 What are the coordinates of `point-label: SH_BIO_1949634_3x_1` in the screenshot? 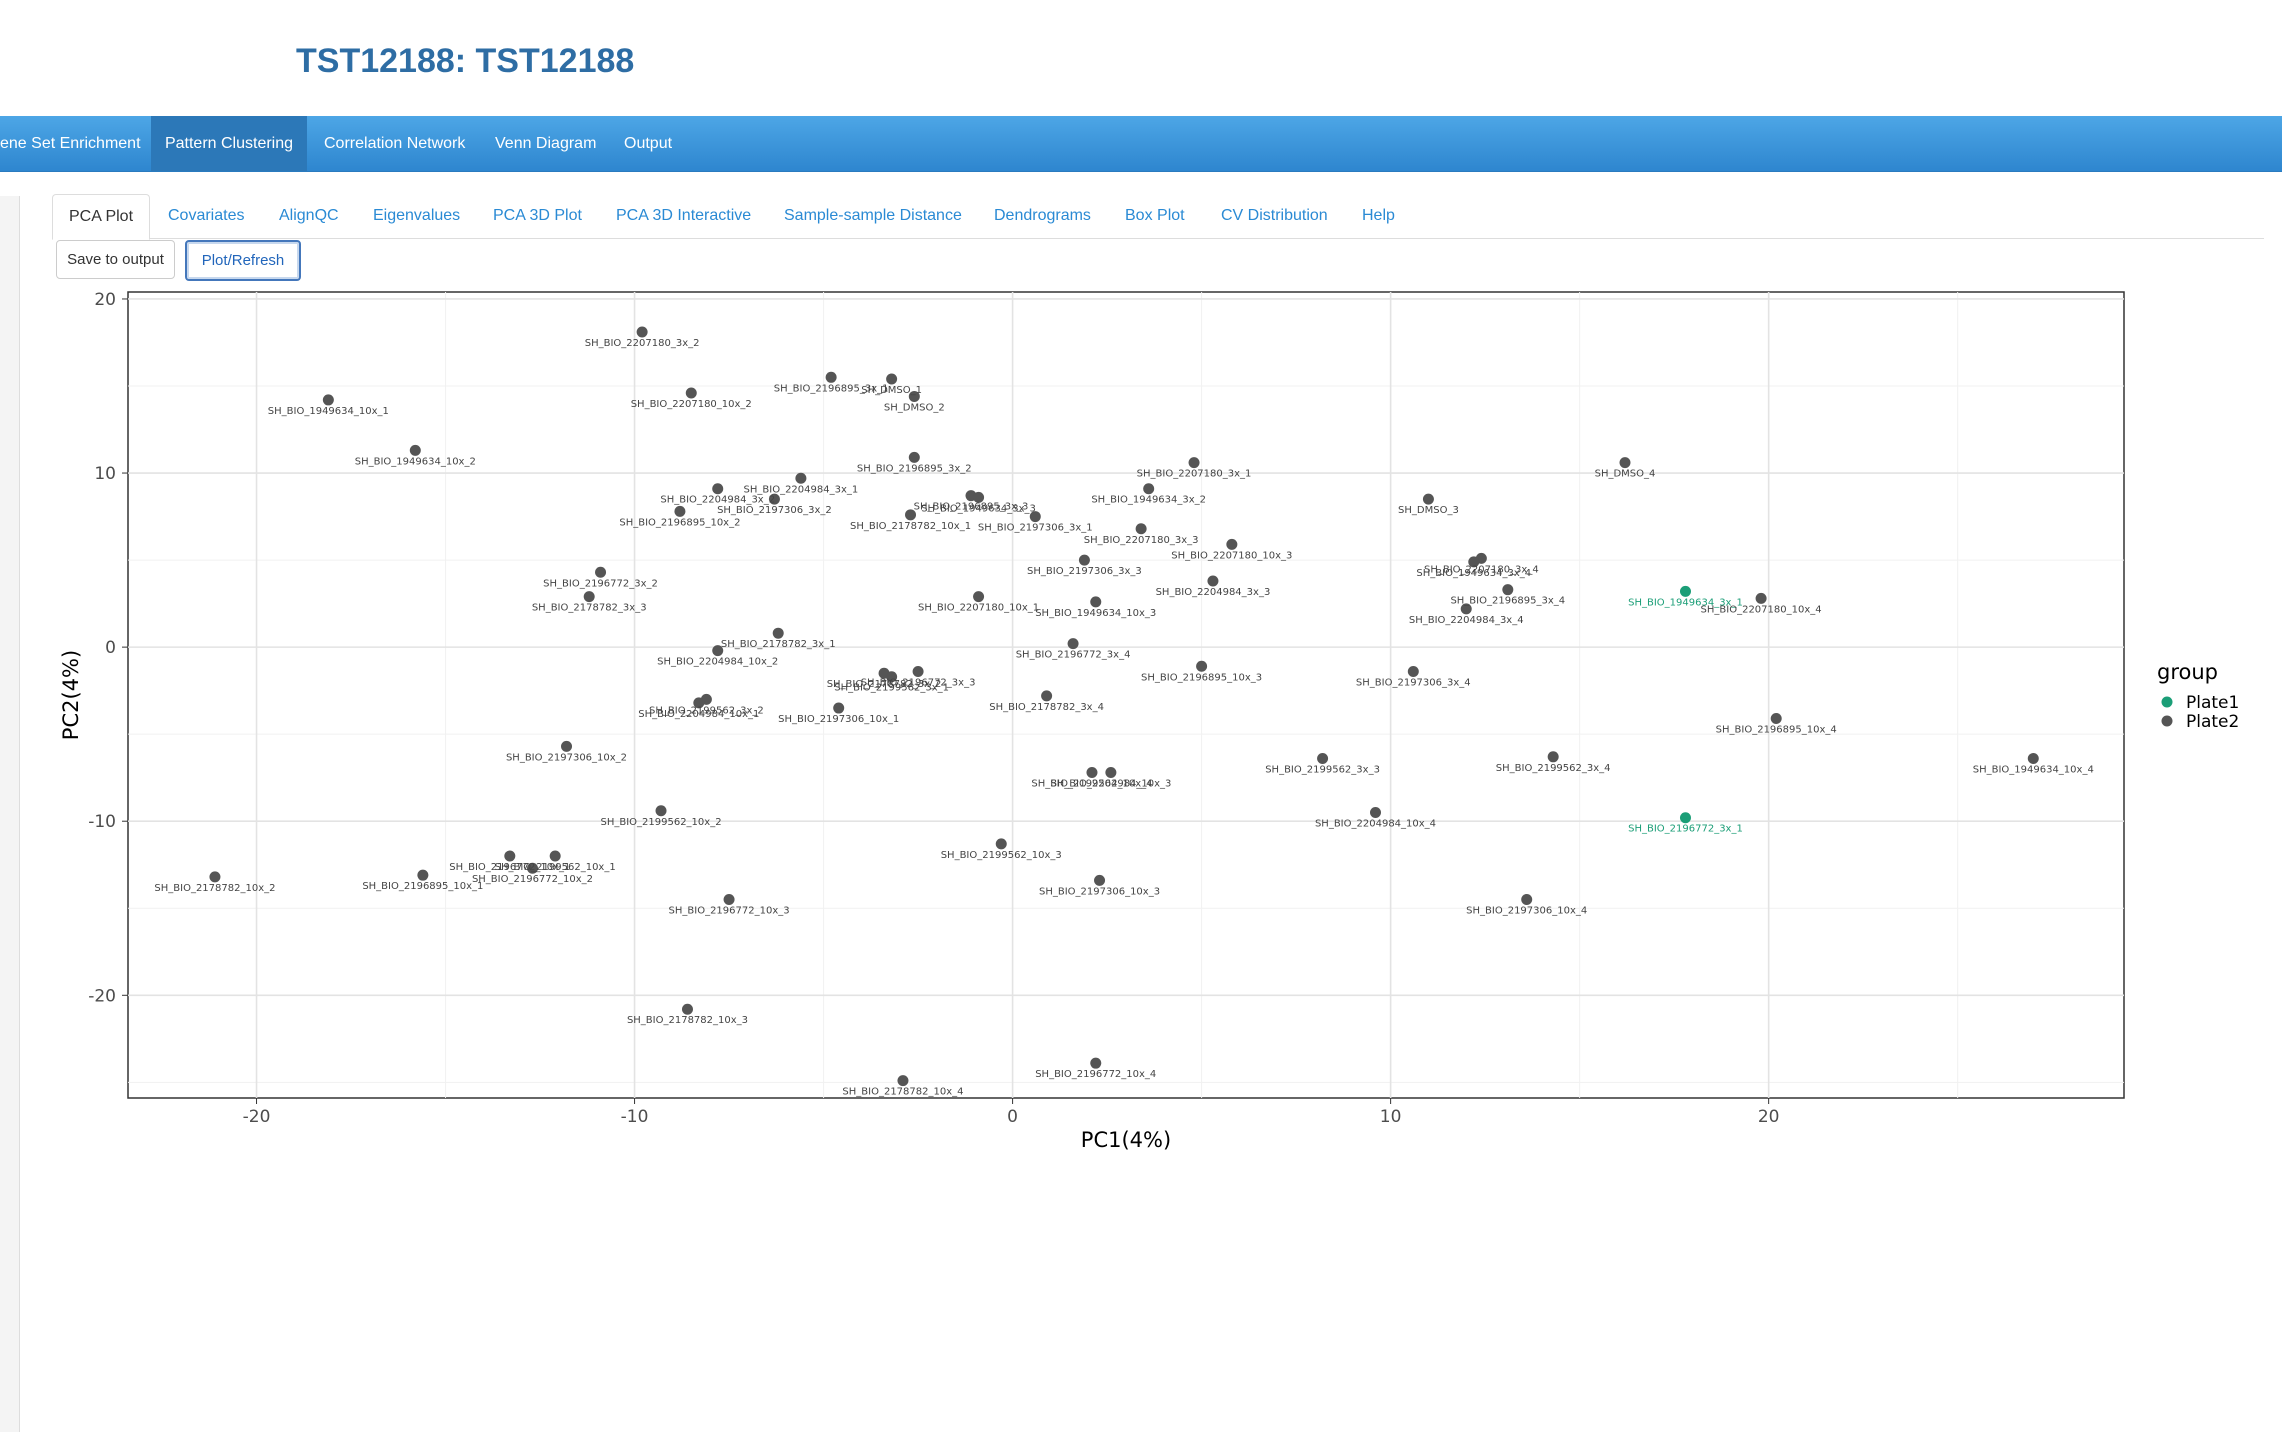 It's located at (1685, 602).